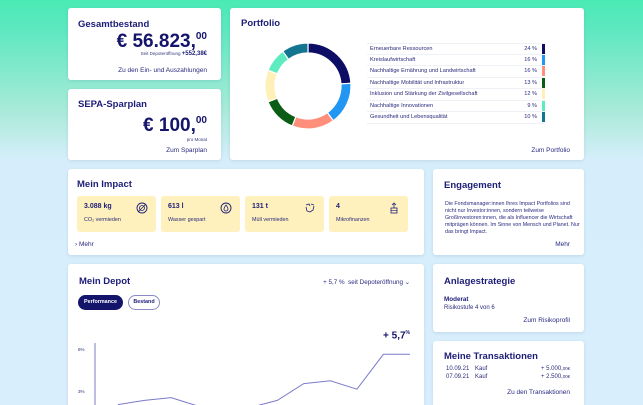  What do you see at coordinates (368, 214) in the screenshot?
I see `impact-tile-microfinance: 4 Mikrofinanzen` at bounding box center [368, 214].